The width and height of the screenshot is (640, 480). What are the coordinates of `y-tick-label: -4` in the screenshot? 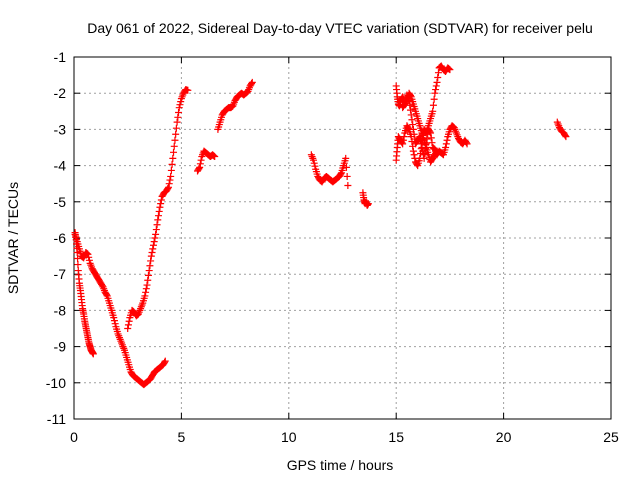 It's located at (60, 166).